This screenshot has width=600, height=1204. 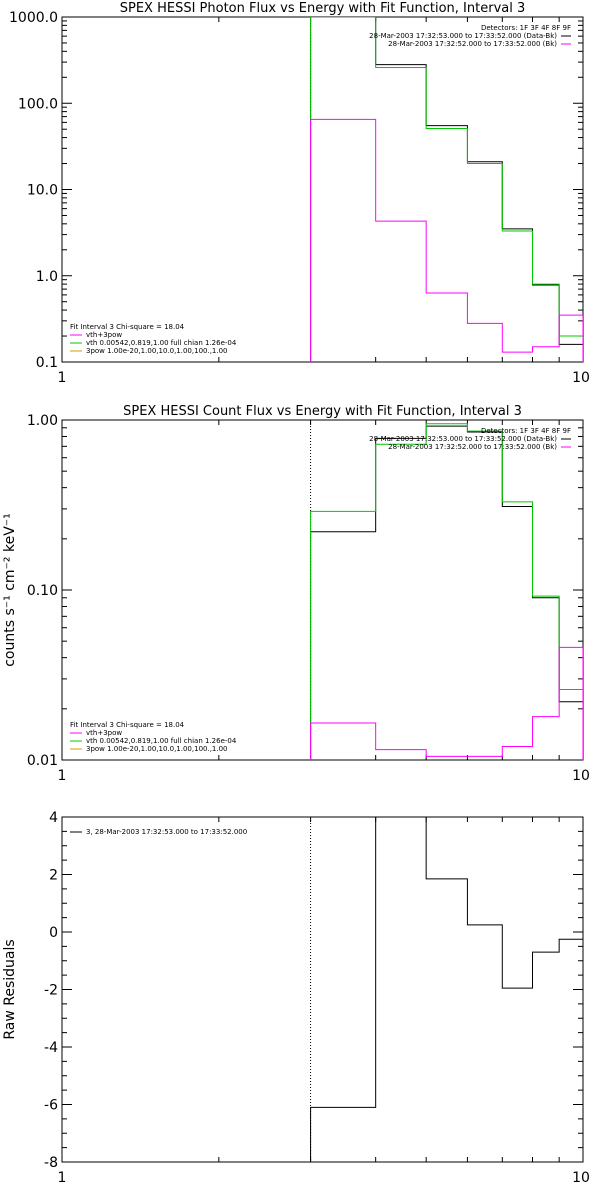 What do you see at coordinates (47, 277) in the screenshot?
I see `y-tick-label: 1.0` at bounding box center [47, 277].